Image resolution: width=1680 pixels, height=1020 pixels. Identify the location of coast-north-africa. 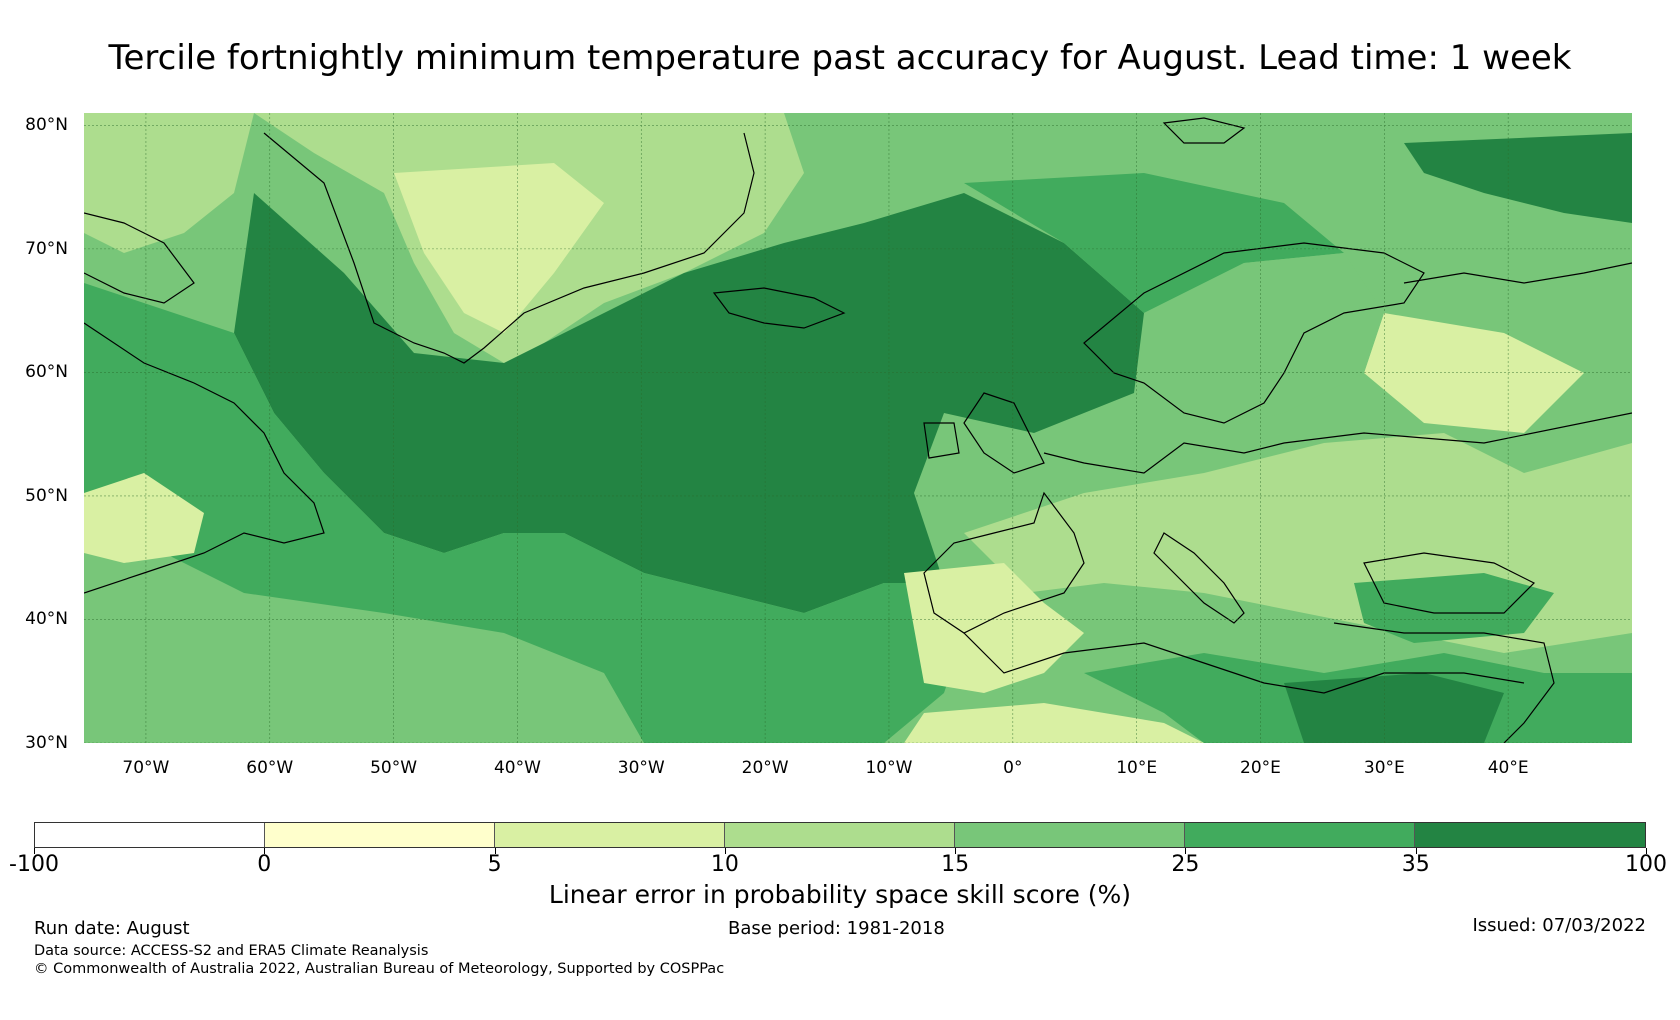
(1244, 663).